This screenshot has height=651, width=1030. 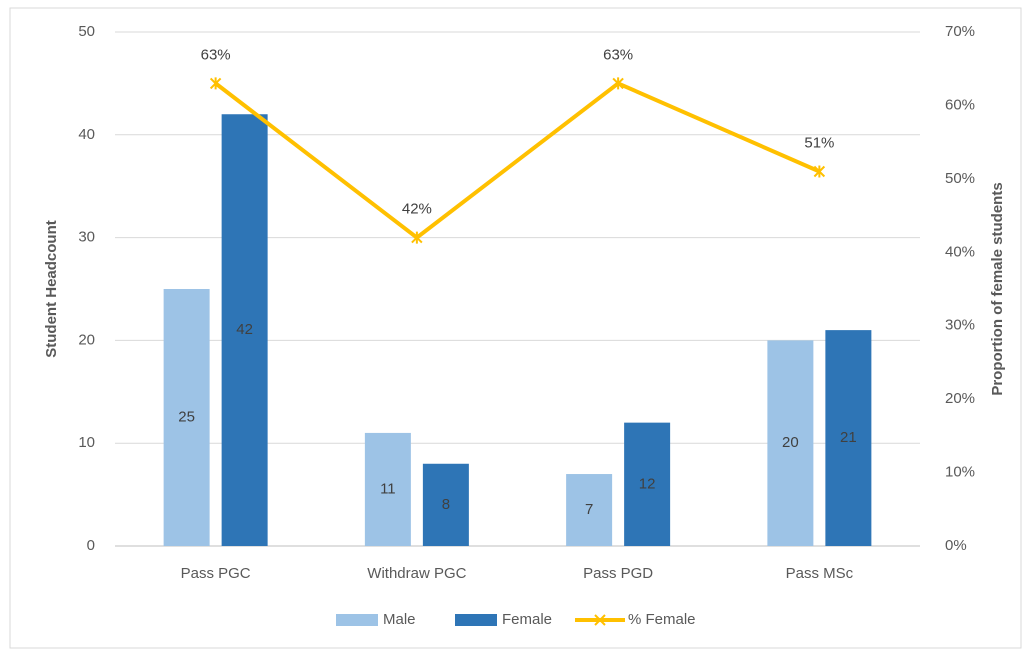 I want to click on y2-tick-label: 70%, so click(x=960, y=31).